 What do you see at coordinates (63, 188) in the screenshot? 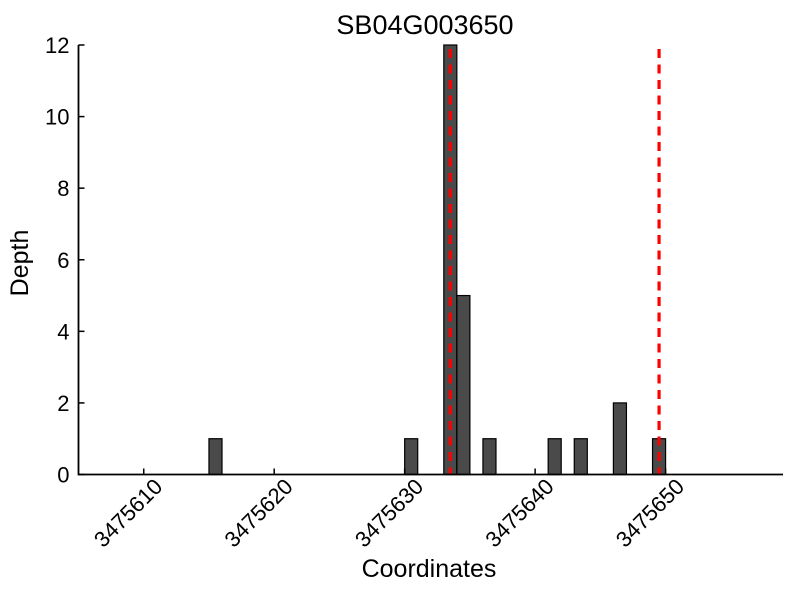
I see `y-tick-label: 8` at bounding box center [63, 188].